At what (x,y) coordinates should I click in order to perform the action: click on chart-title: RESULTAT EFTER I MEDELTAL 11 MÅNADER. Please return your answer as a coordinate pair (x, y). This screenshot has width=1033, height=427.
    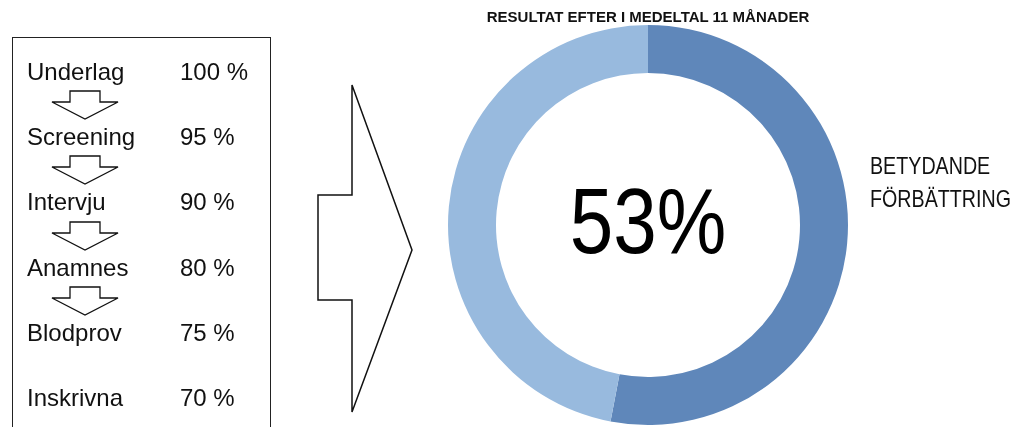
    Looking at the image, I should click on (648, 17).